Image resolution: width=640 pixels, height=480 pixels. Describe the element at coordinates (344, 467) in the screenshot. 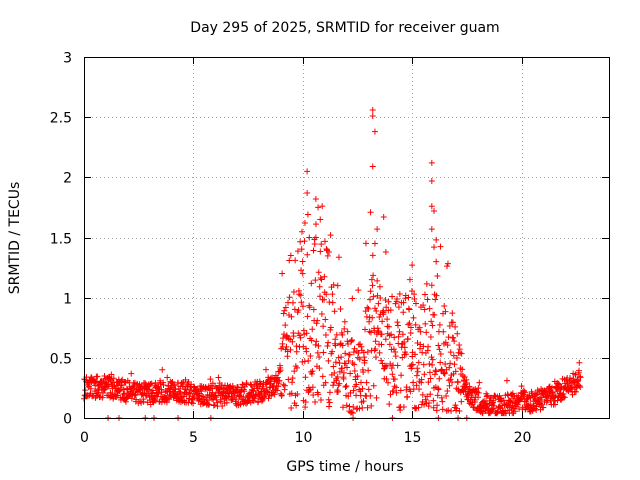

I see `x-axis-label: GPS time / hours` at that location.